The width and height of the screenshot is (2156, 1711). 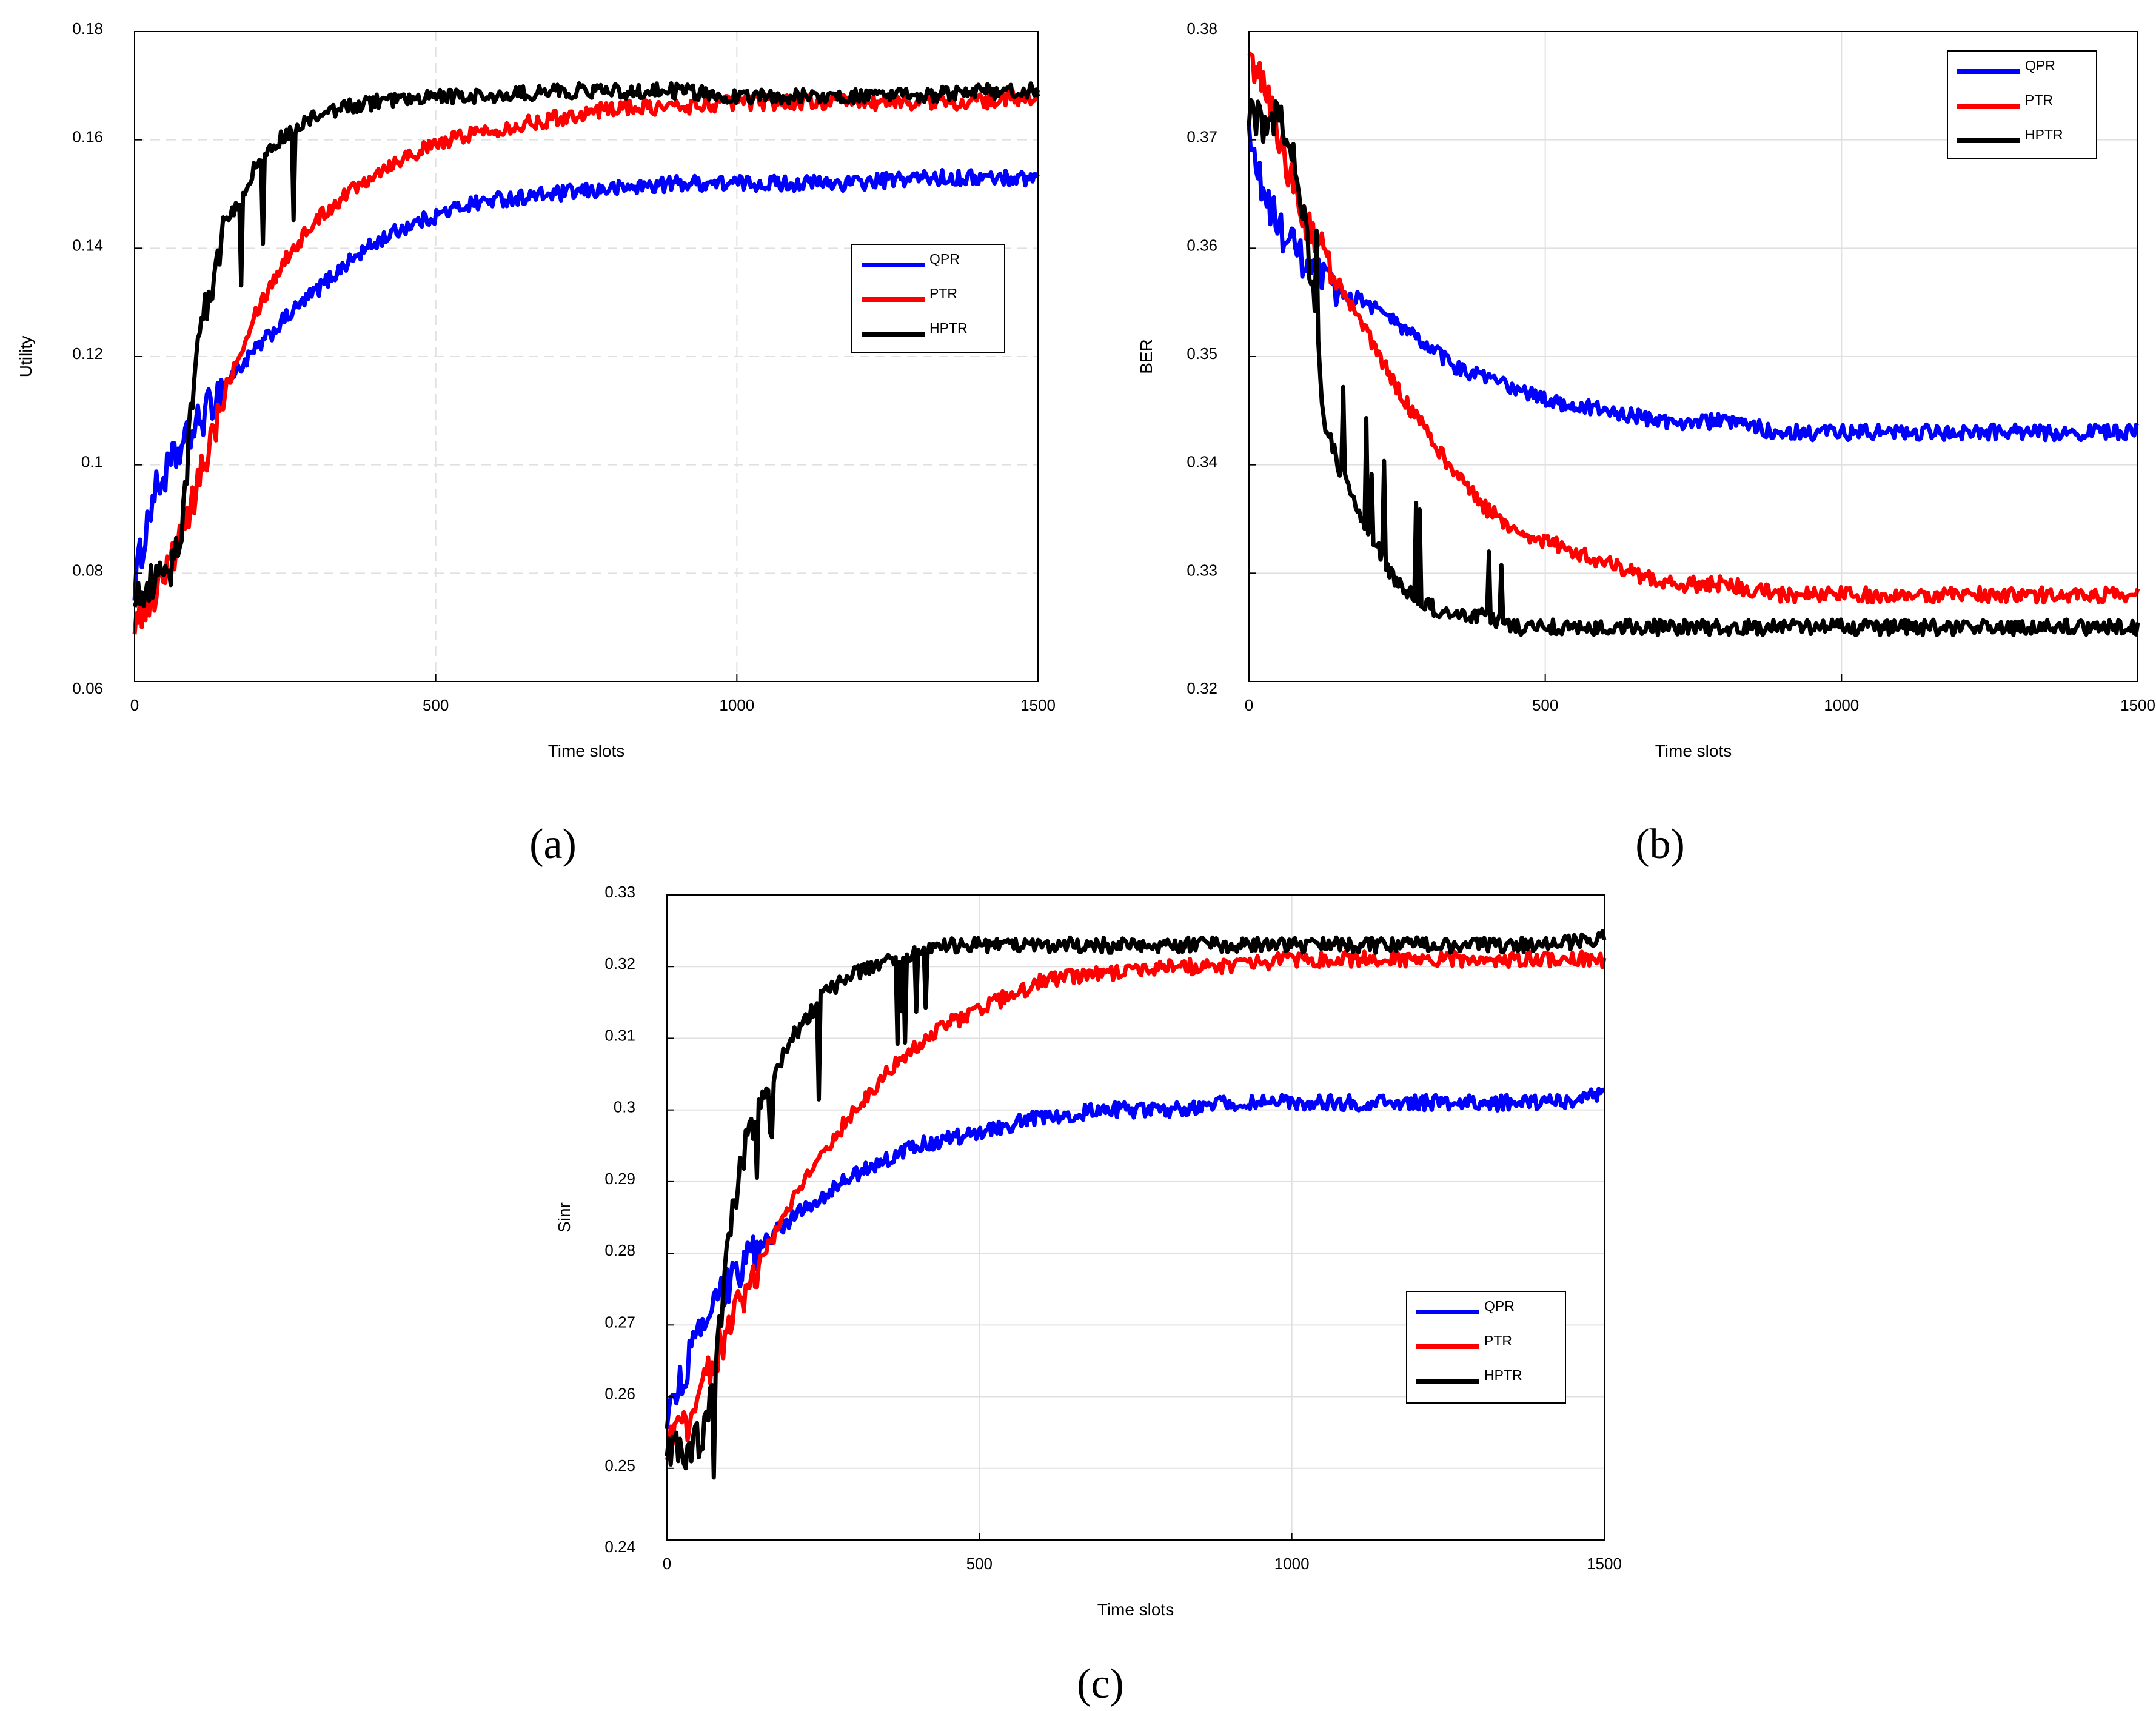 What do you see at coordinates (619, 1547) in the screenshot?
I see `y-tick-label: 0.24` at bounding box center [619, 1547].